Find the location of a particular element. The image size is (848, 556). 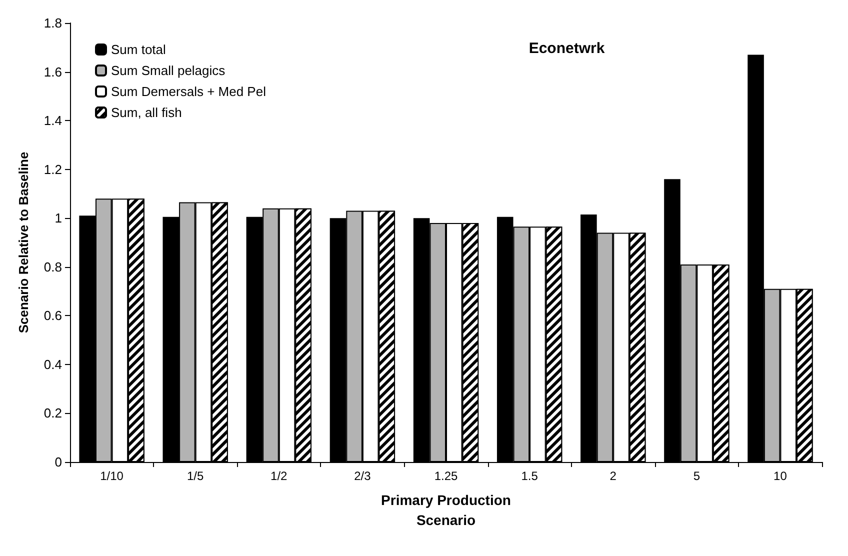

x-axis-title: Primary Production Scenario is located at coordinates (446, 510).